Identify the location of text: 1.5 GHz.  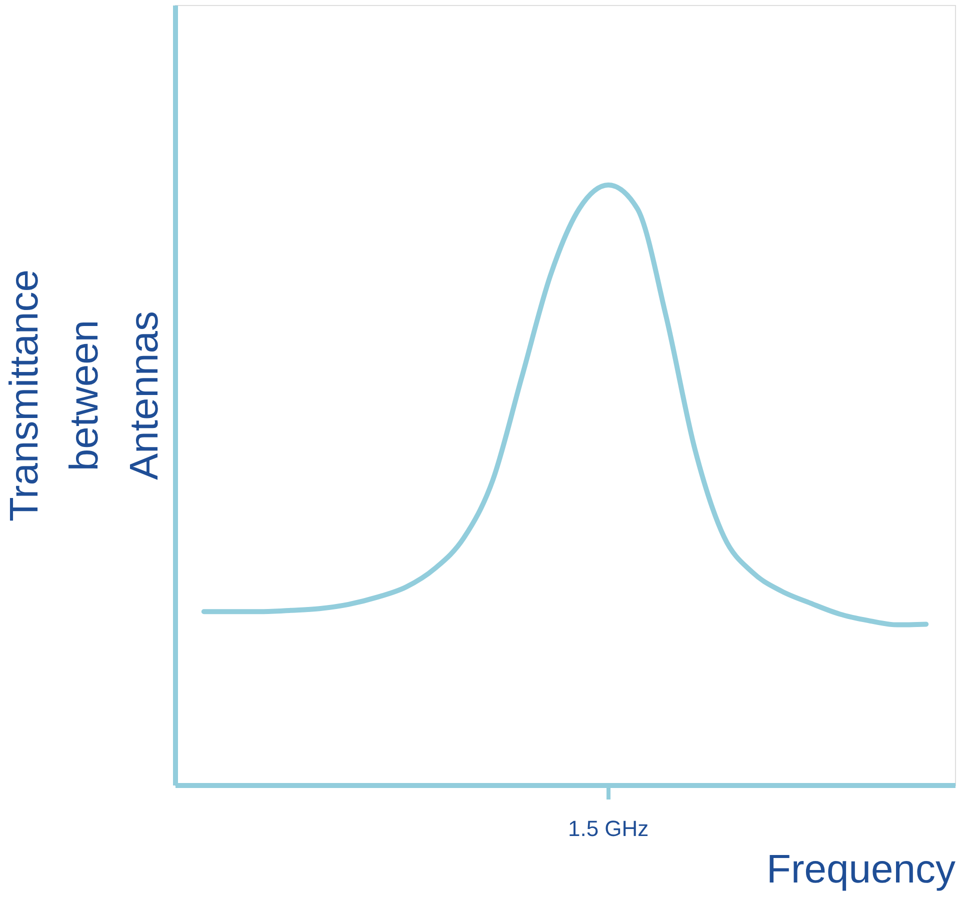
(608, 828).